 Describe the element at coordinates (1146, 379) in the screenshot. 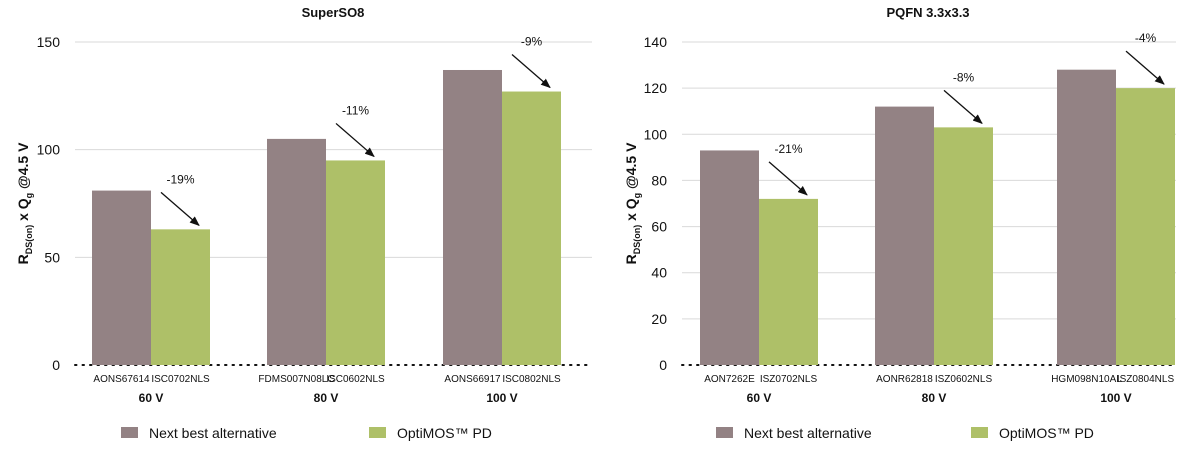

I see `part-label-optimos: ISZ0804NLS` at that location.